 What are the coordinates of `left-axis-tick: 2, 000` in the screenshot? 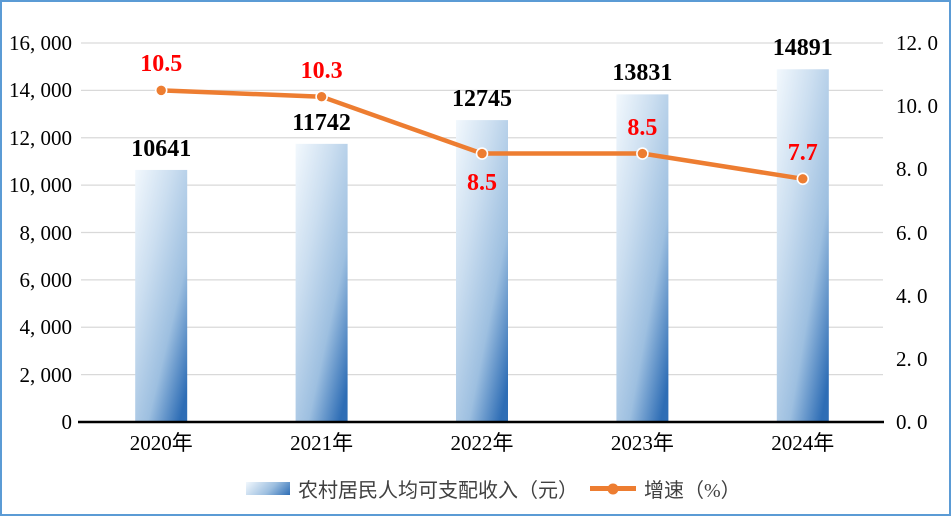 It's located at (46, 374).